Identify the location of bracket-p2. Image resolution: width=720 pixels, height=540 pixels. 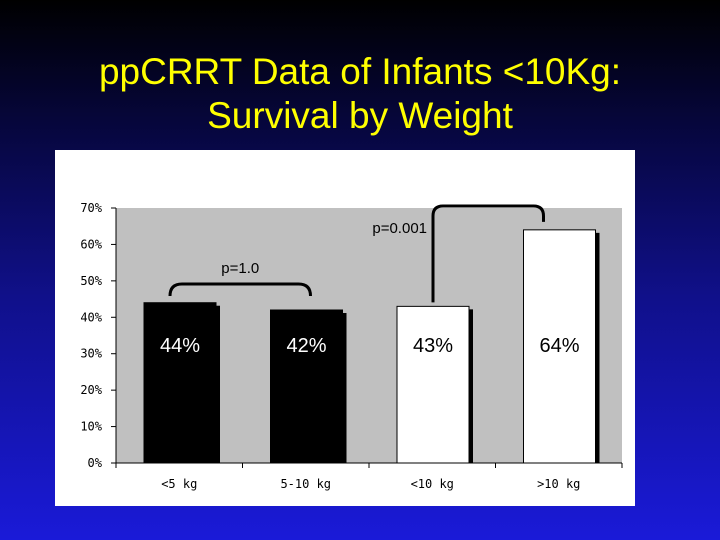
(488, 253).